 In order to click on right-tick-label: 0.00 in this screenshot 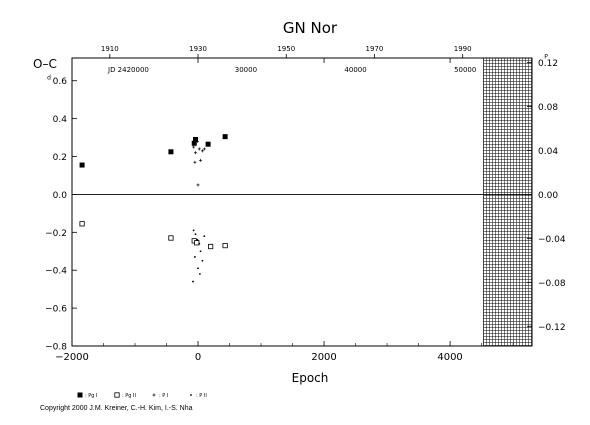, I will do `click(548, 196)`.